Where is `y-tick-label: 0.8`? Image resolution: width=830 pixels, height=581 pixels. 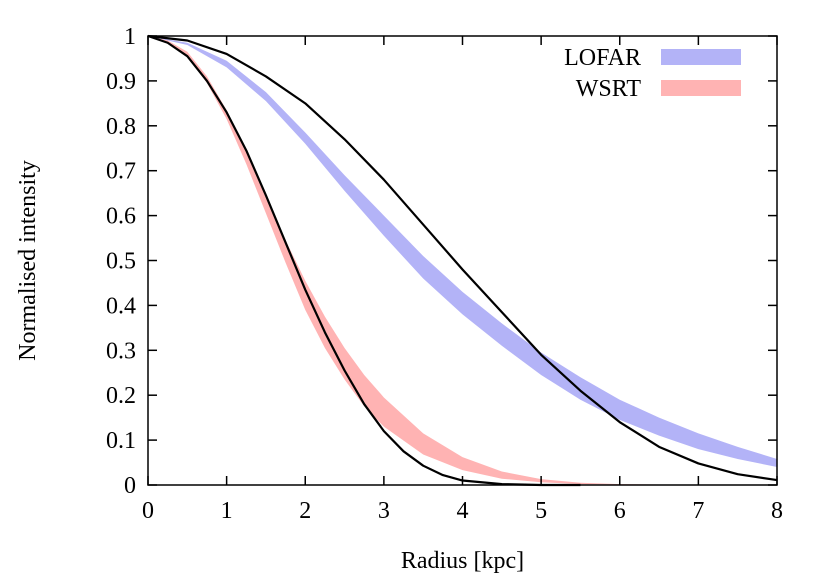 y-tick-label: 0.8 is located at coordinates (121, 127).